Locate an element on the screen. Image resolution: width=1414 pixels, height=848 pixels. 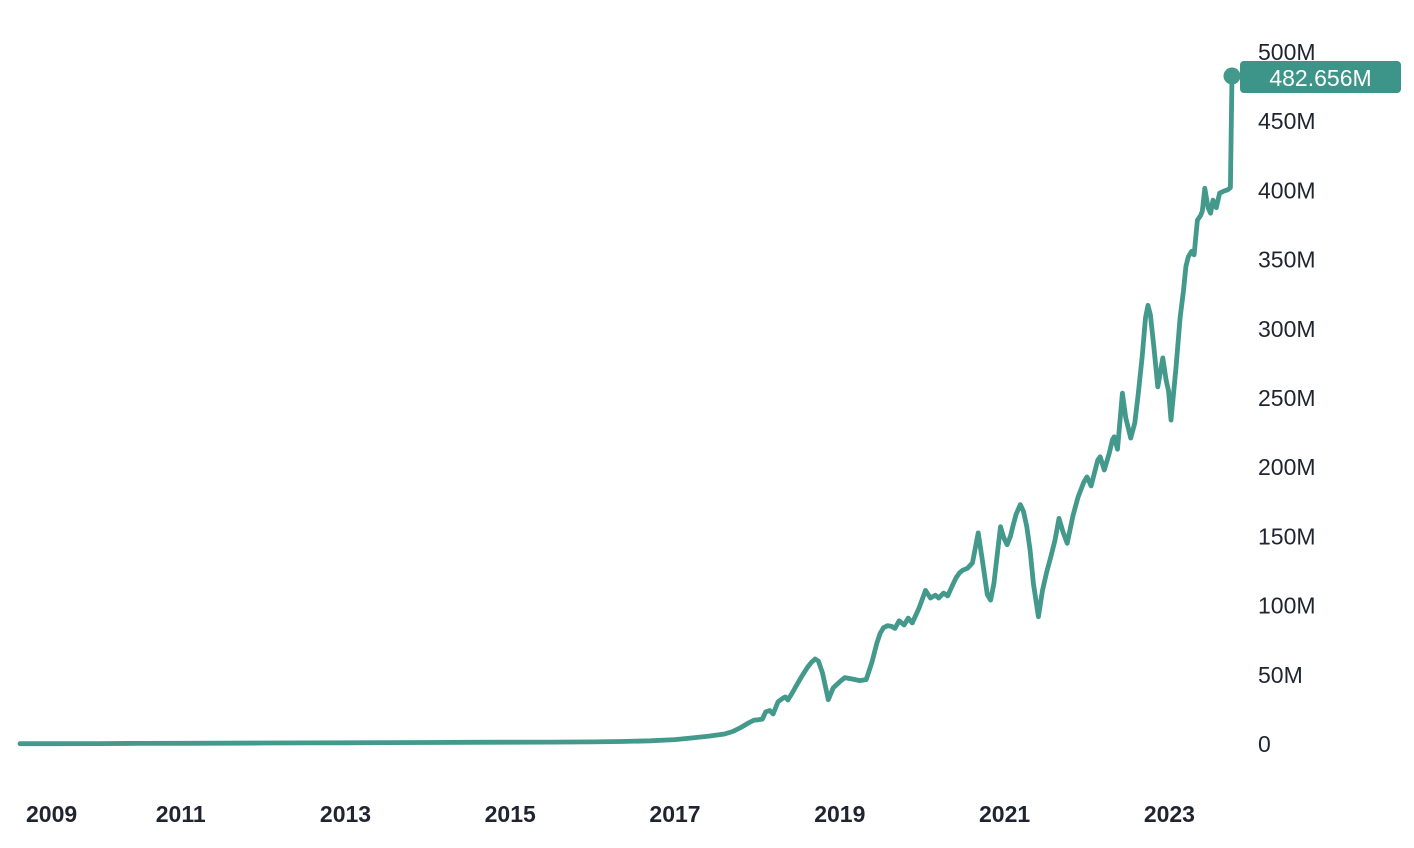
y-axis-tick-label: 0 is located at coordinates (1264, 744).